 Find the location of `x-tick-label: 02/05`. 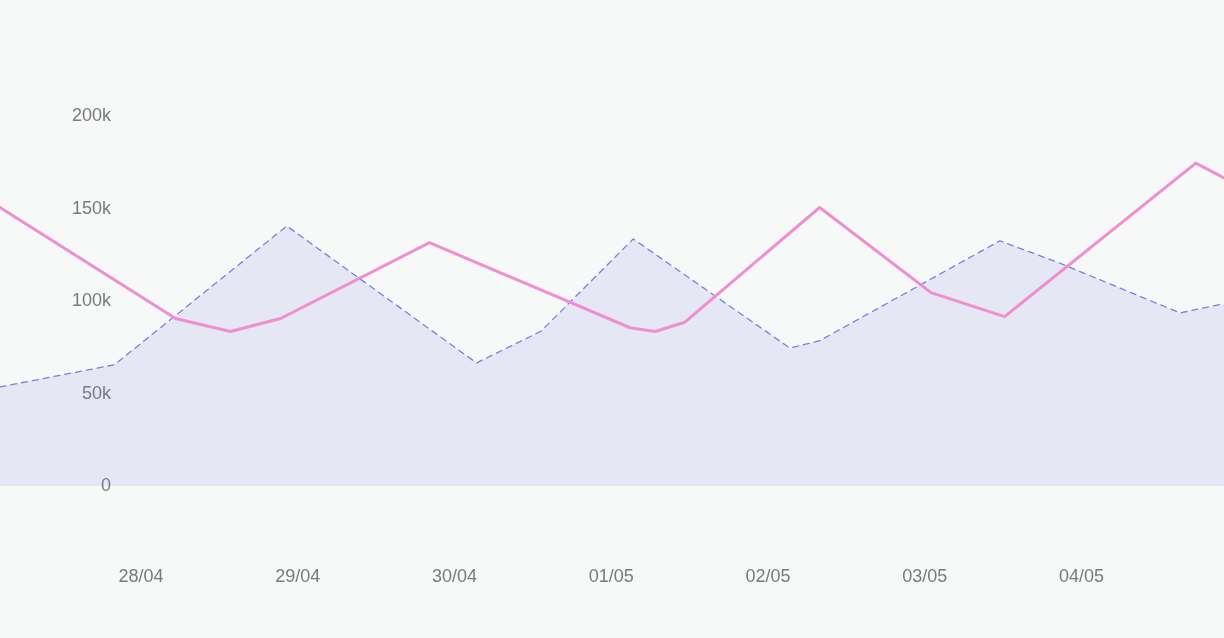

x-tick-label: 02/05 is located at coordinates (768, 576).